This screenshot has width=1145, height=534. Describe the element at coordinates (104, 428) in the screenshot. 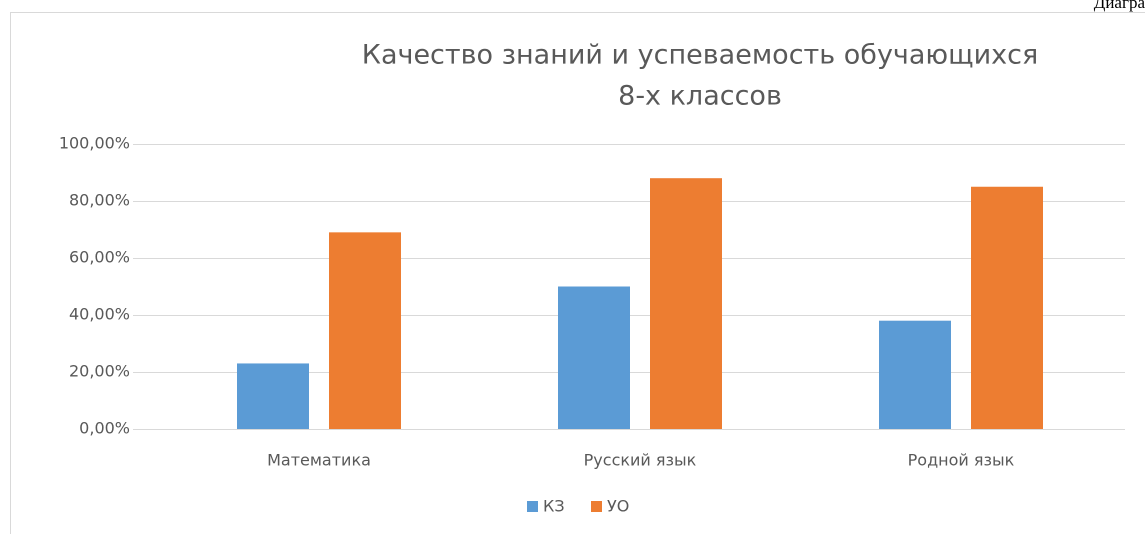

I see `y-tick-label: 0,00%` at that location.